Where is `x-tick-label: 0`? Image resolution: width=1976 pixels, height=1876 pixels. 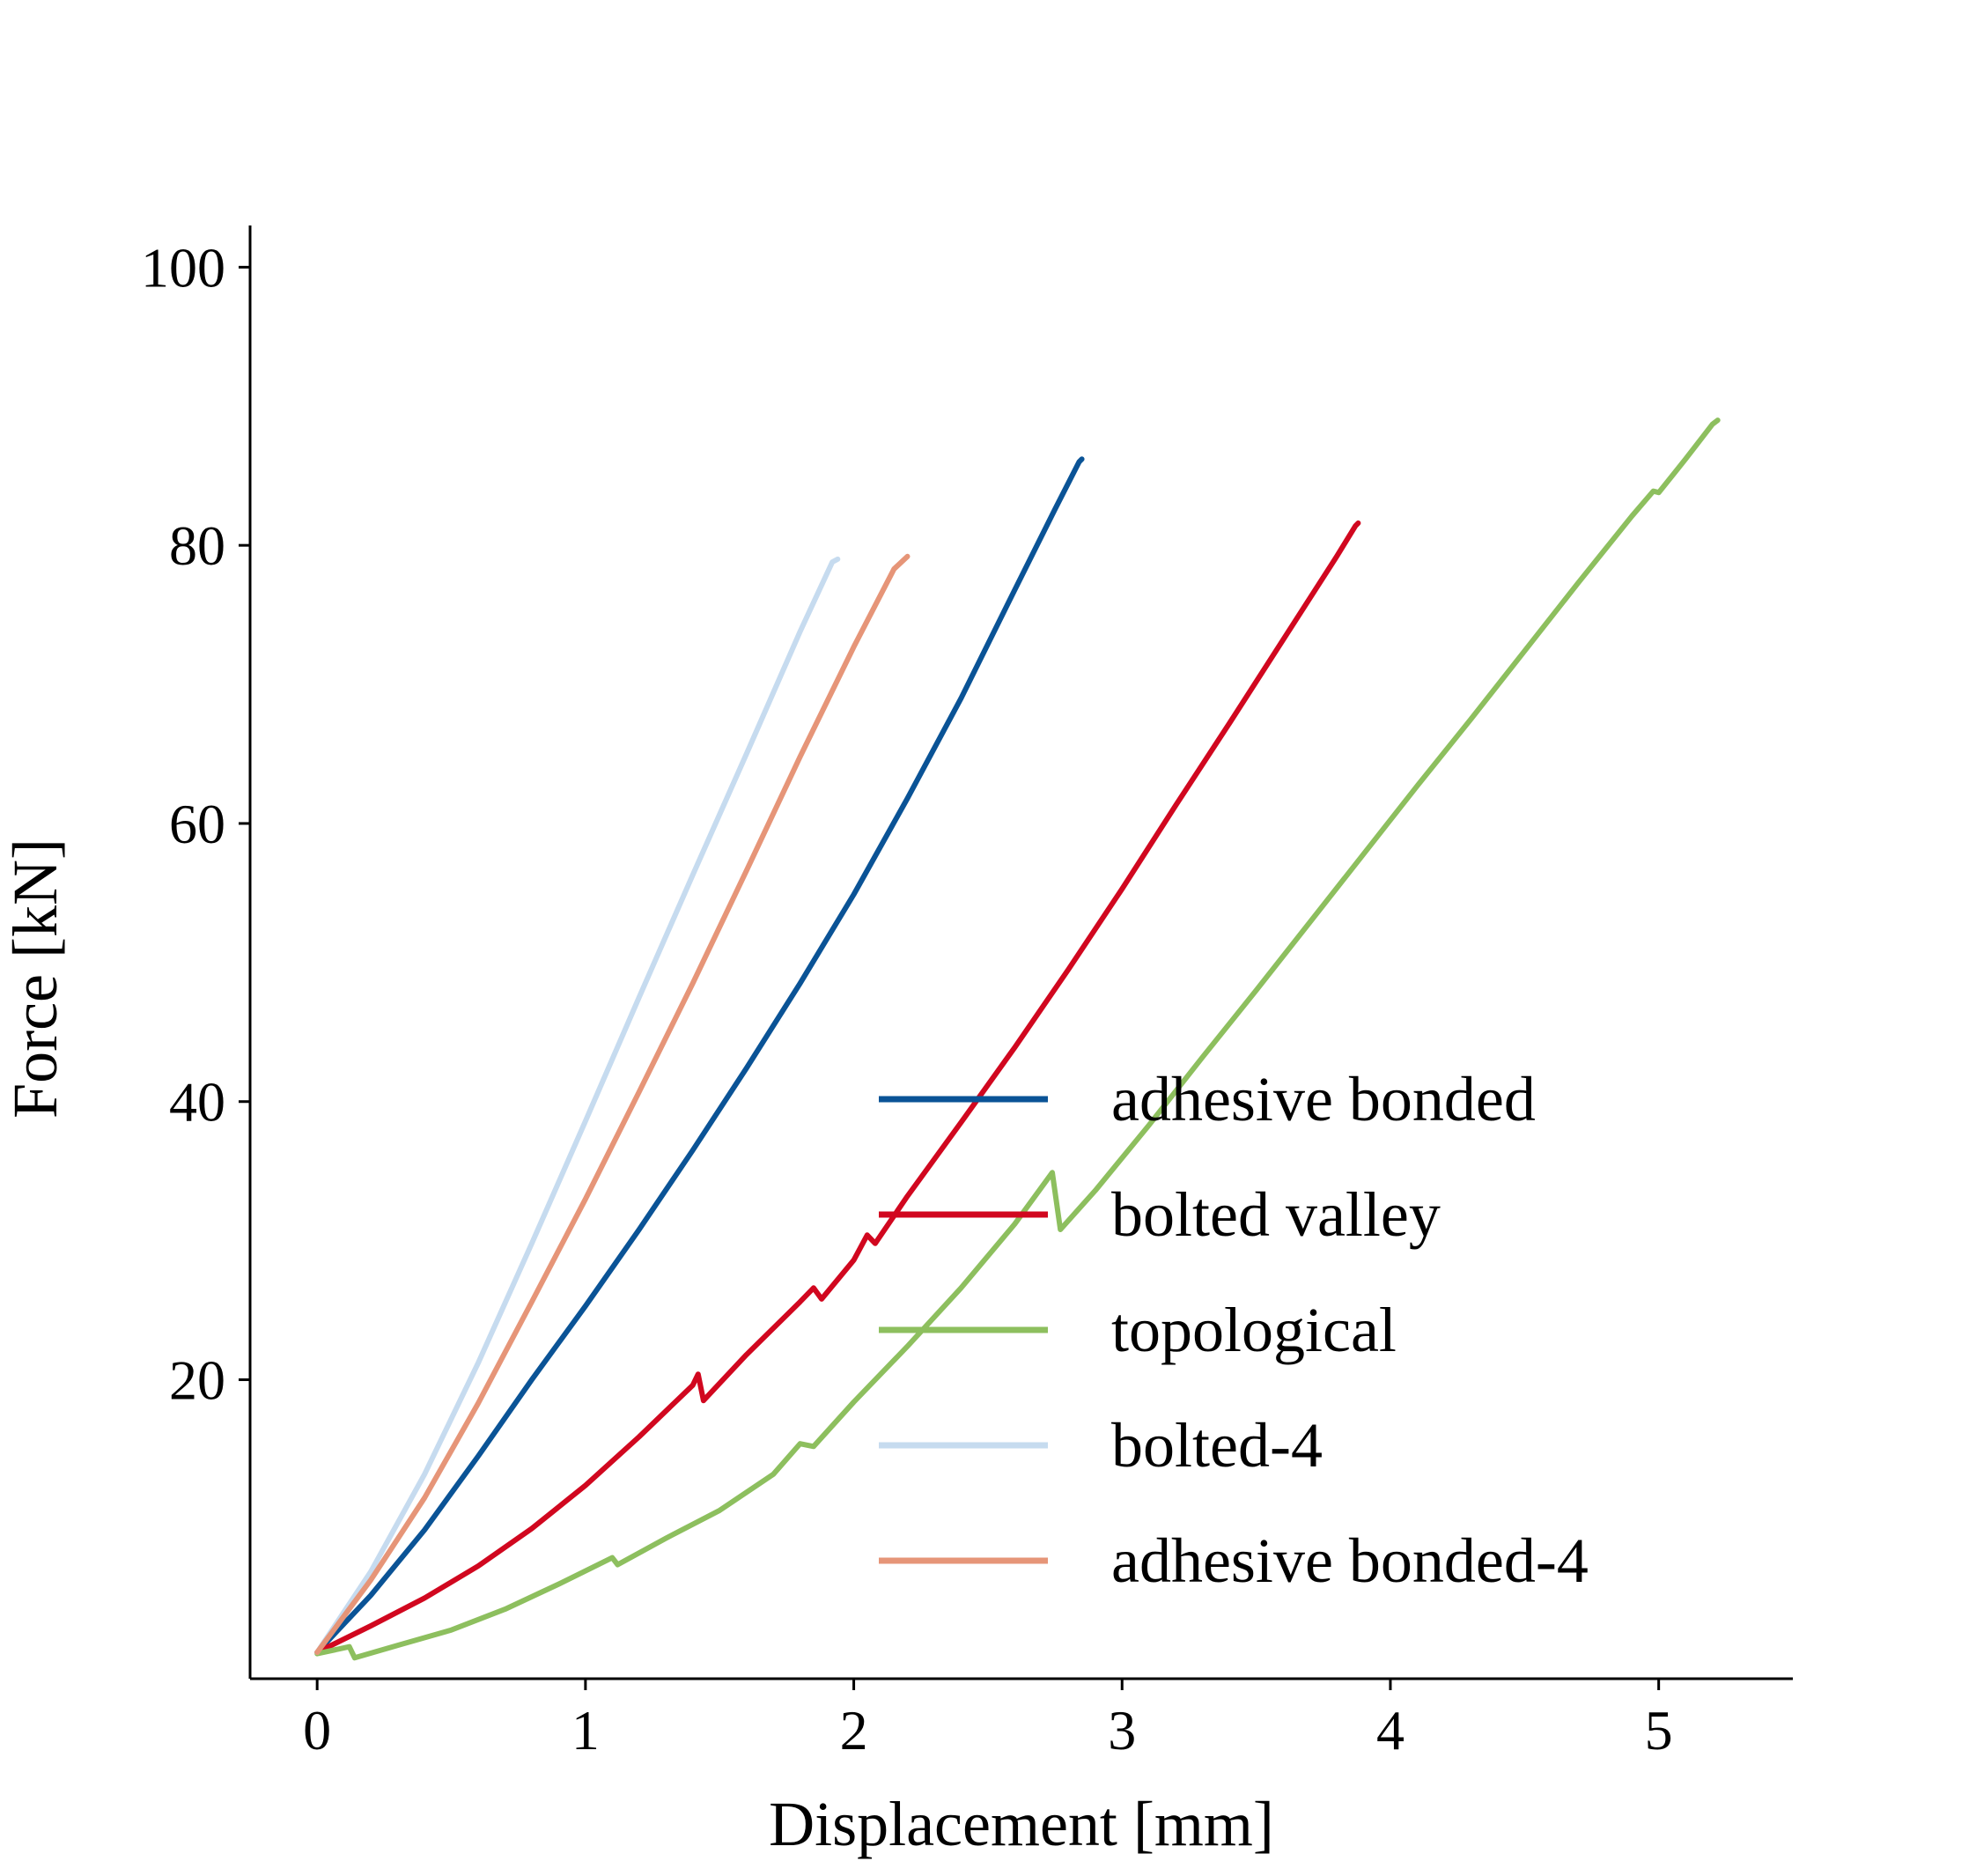
x-tick-label: 0 is located at coordinates (317, 1730).